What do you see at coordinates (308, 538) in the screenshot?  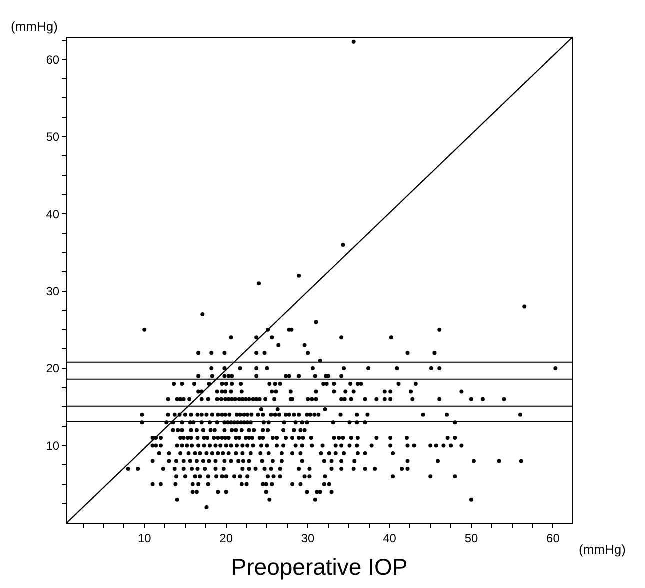 I see `x-tick-label: 30` at bounding box center [308, 538].